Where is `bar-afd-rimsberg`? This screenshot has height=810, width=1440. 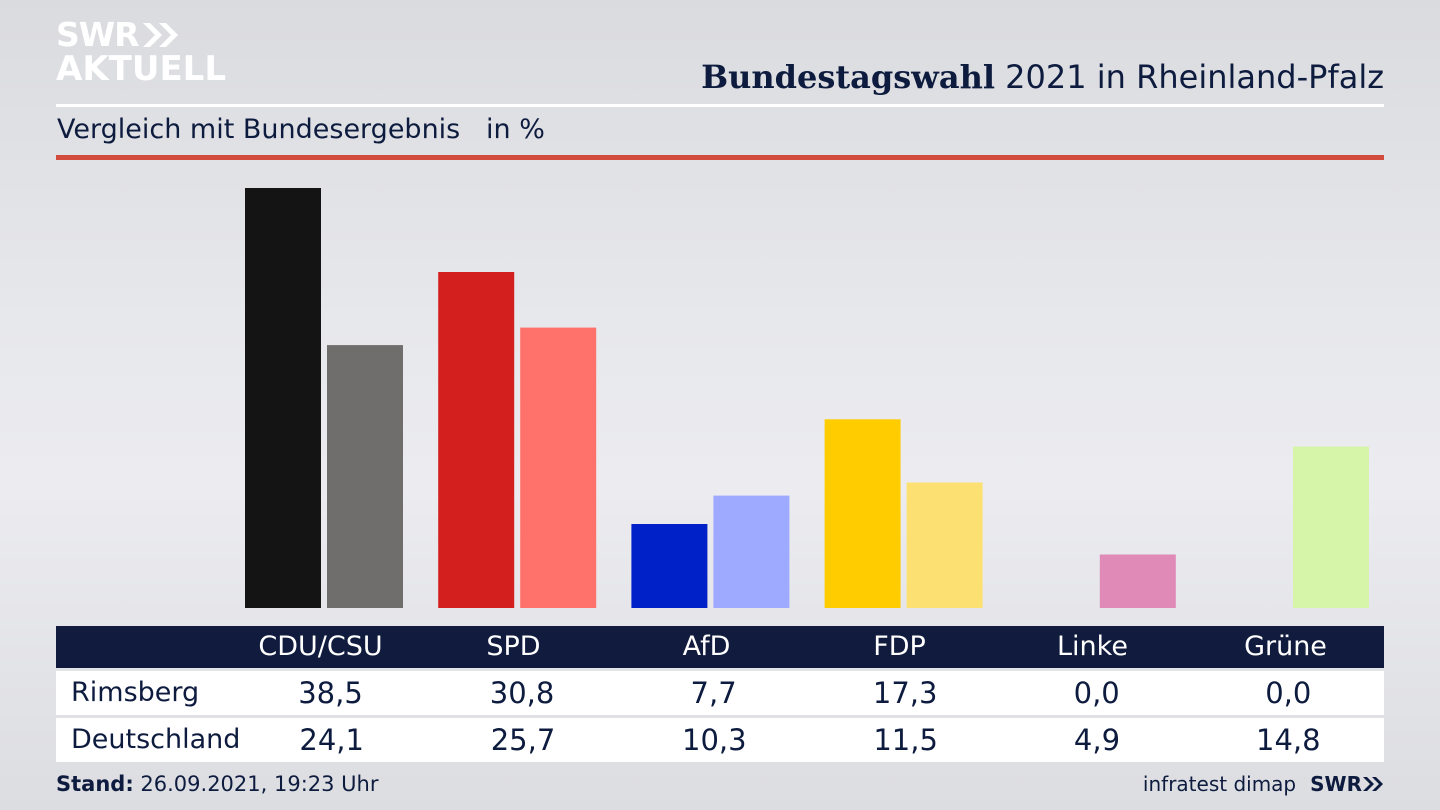
bar-afd-rimsberg is located at coordinates (669, 566).